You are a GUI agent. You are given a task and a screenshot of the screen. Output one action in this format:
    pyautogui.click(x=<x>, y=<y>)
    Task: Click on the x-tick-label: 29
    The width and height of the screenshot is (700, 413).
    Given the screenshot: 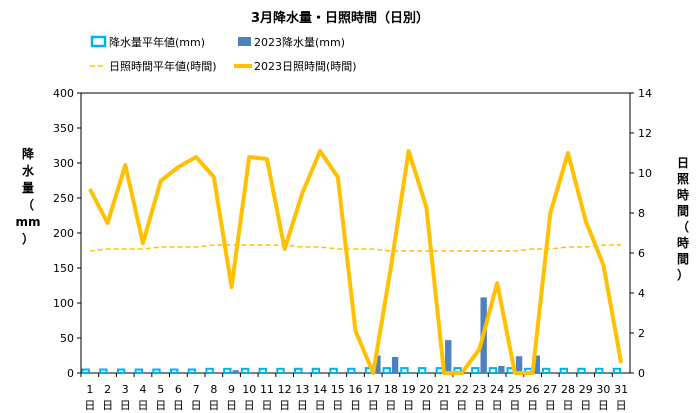 What is the action you would take?
    pyautogui.click(x=586, y=389)
    